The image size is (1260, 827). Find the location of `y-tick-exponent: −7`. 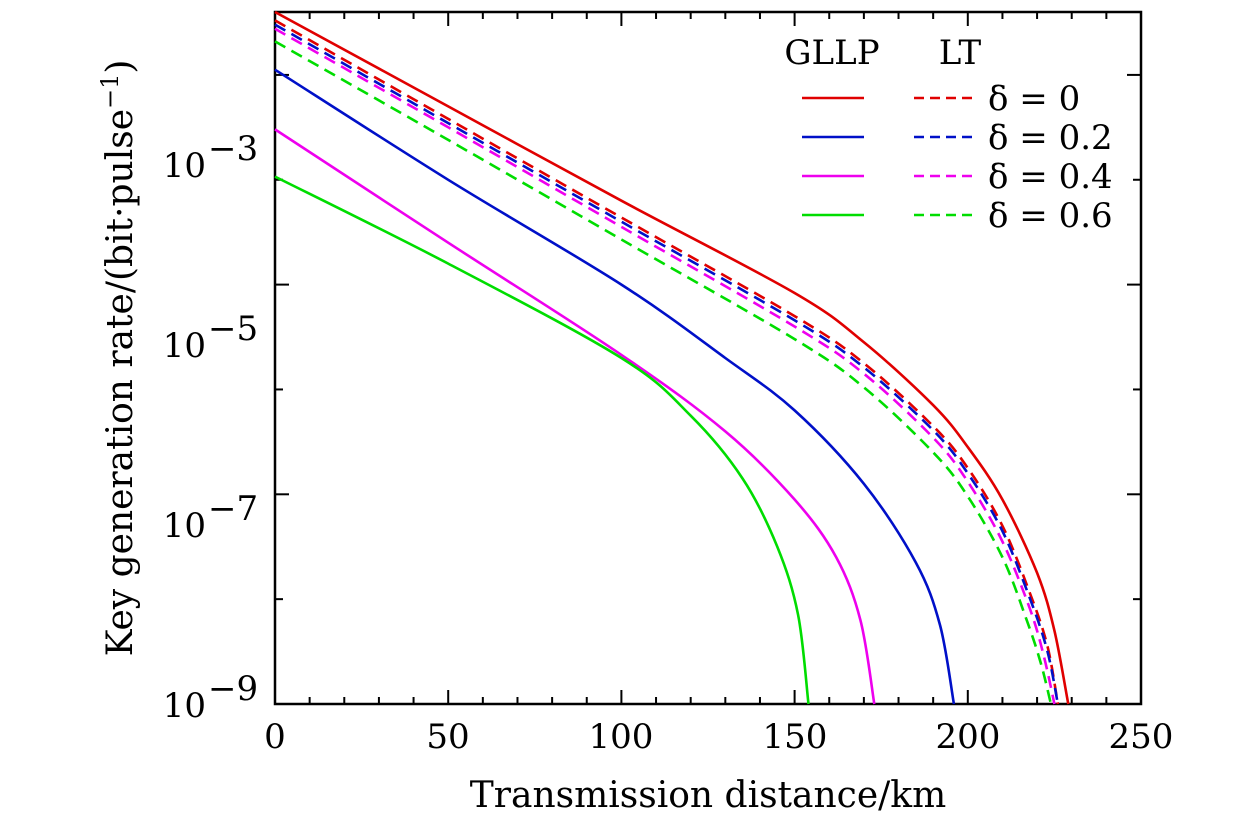

y-tick-exponent: −7 is located at coordinates (233, 509).